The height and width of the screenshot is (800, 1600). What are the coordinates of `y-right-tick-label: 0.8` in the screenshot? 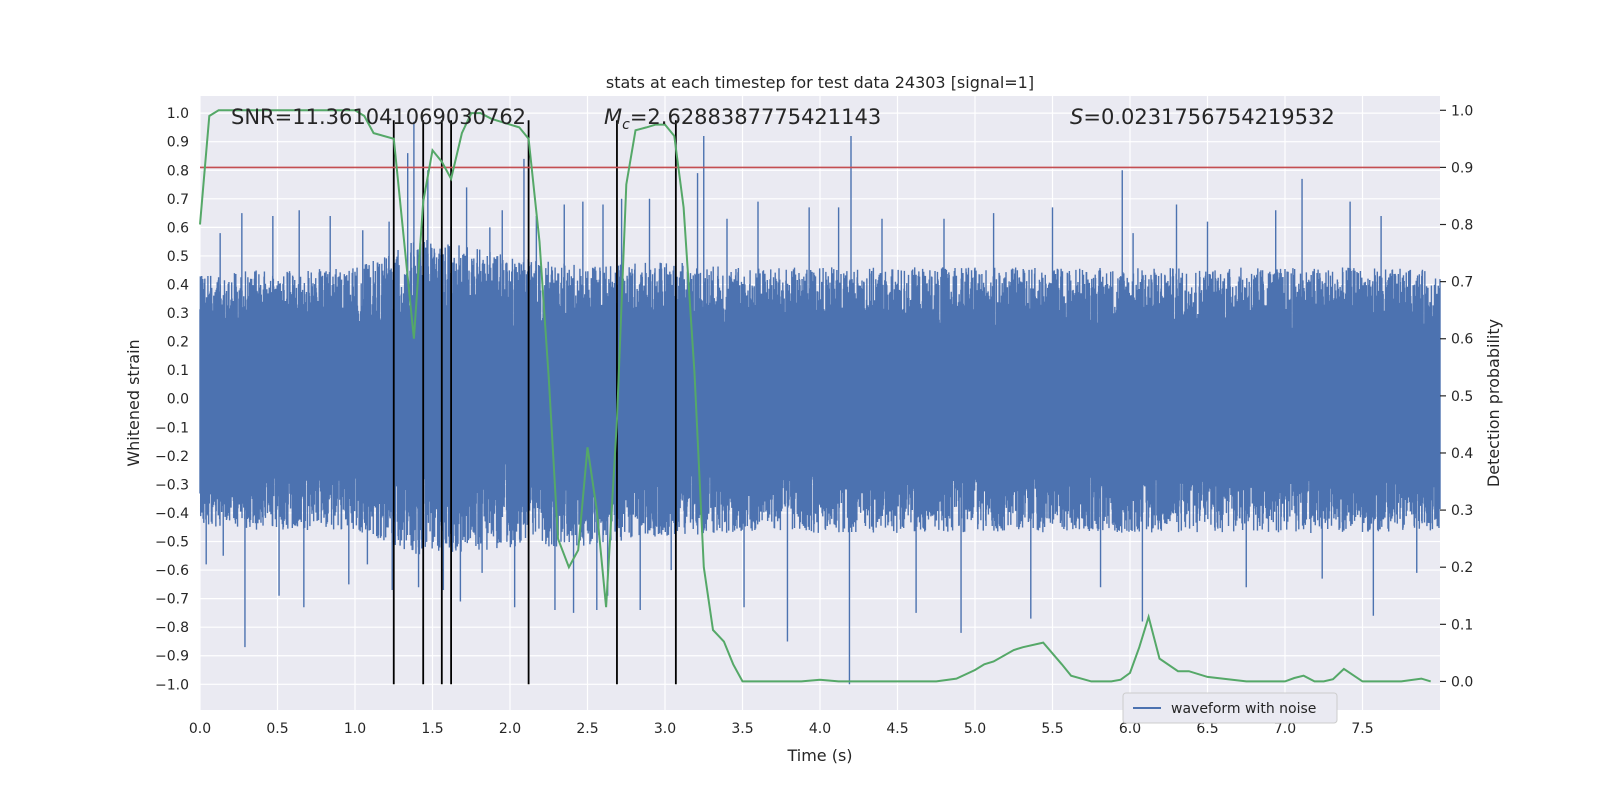 It's located at (1462, 226).